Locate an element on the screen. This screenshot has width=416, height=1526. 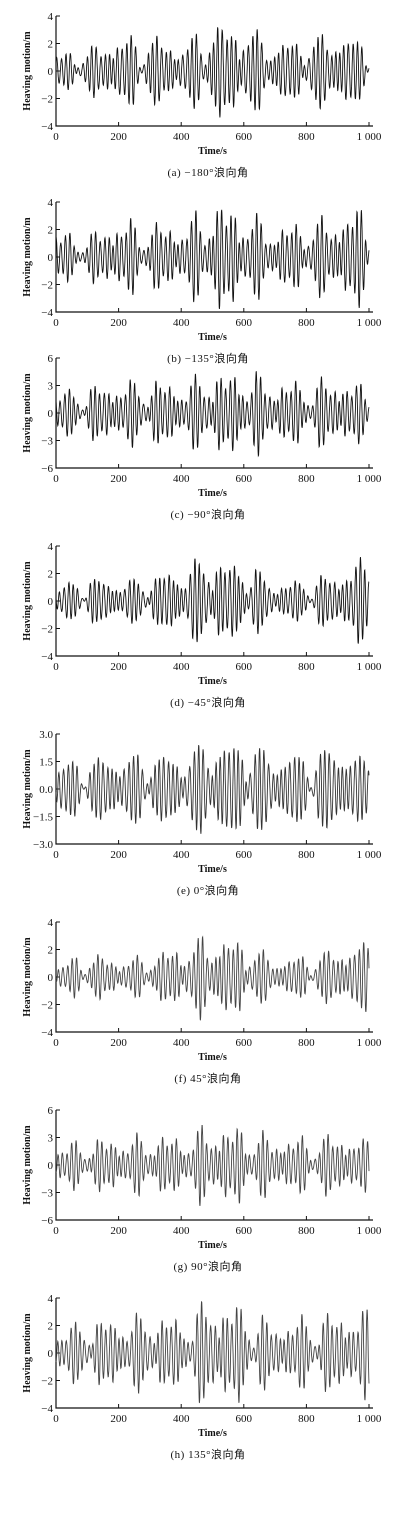
y-tick-label: 1.5 is located at coordinates (46, 763).